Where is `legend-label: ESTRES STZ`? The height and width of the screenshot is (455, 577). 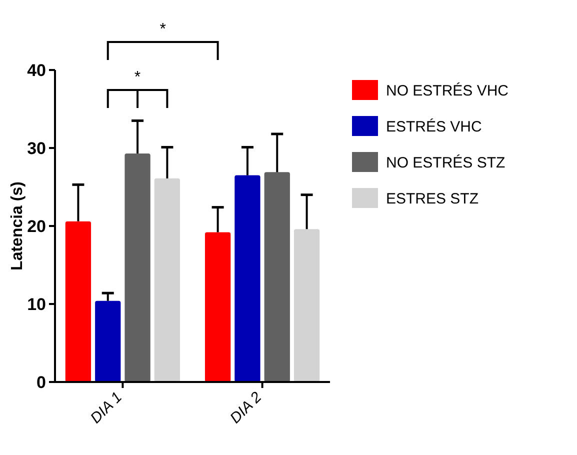 legend-label: ESTRES STZ is located at coordinates (432, 199).